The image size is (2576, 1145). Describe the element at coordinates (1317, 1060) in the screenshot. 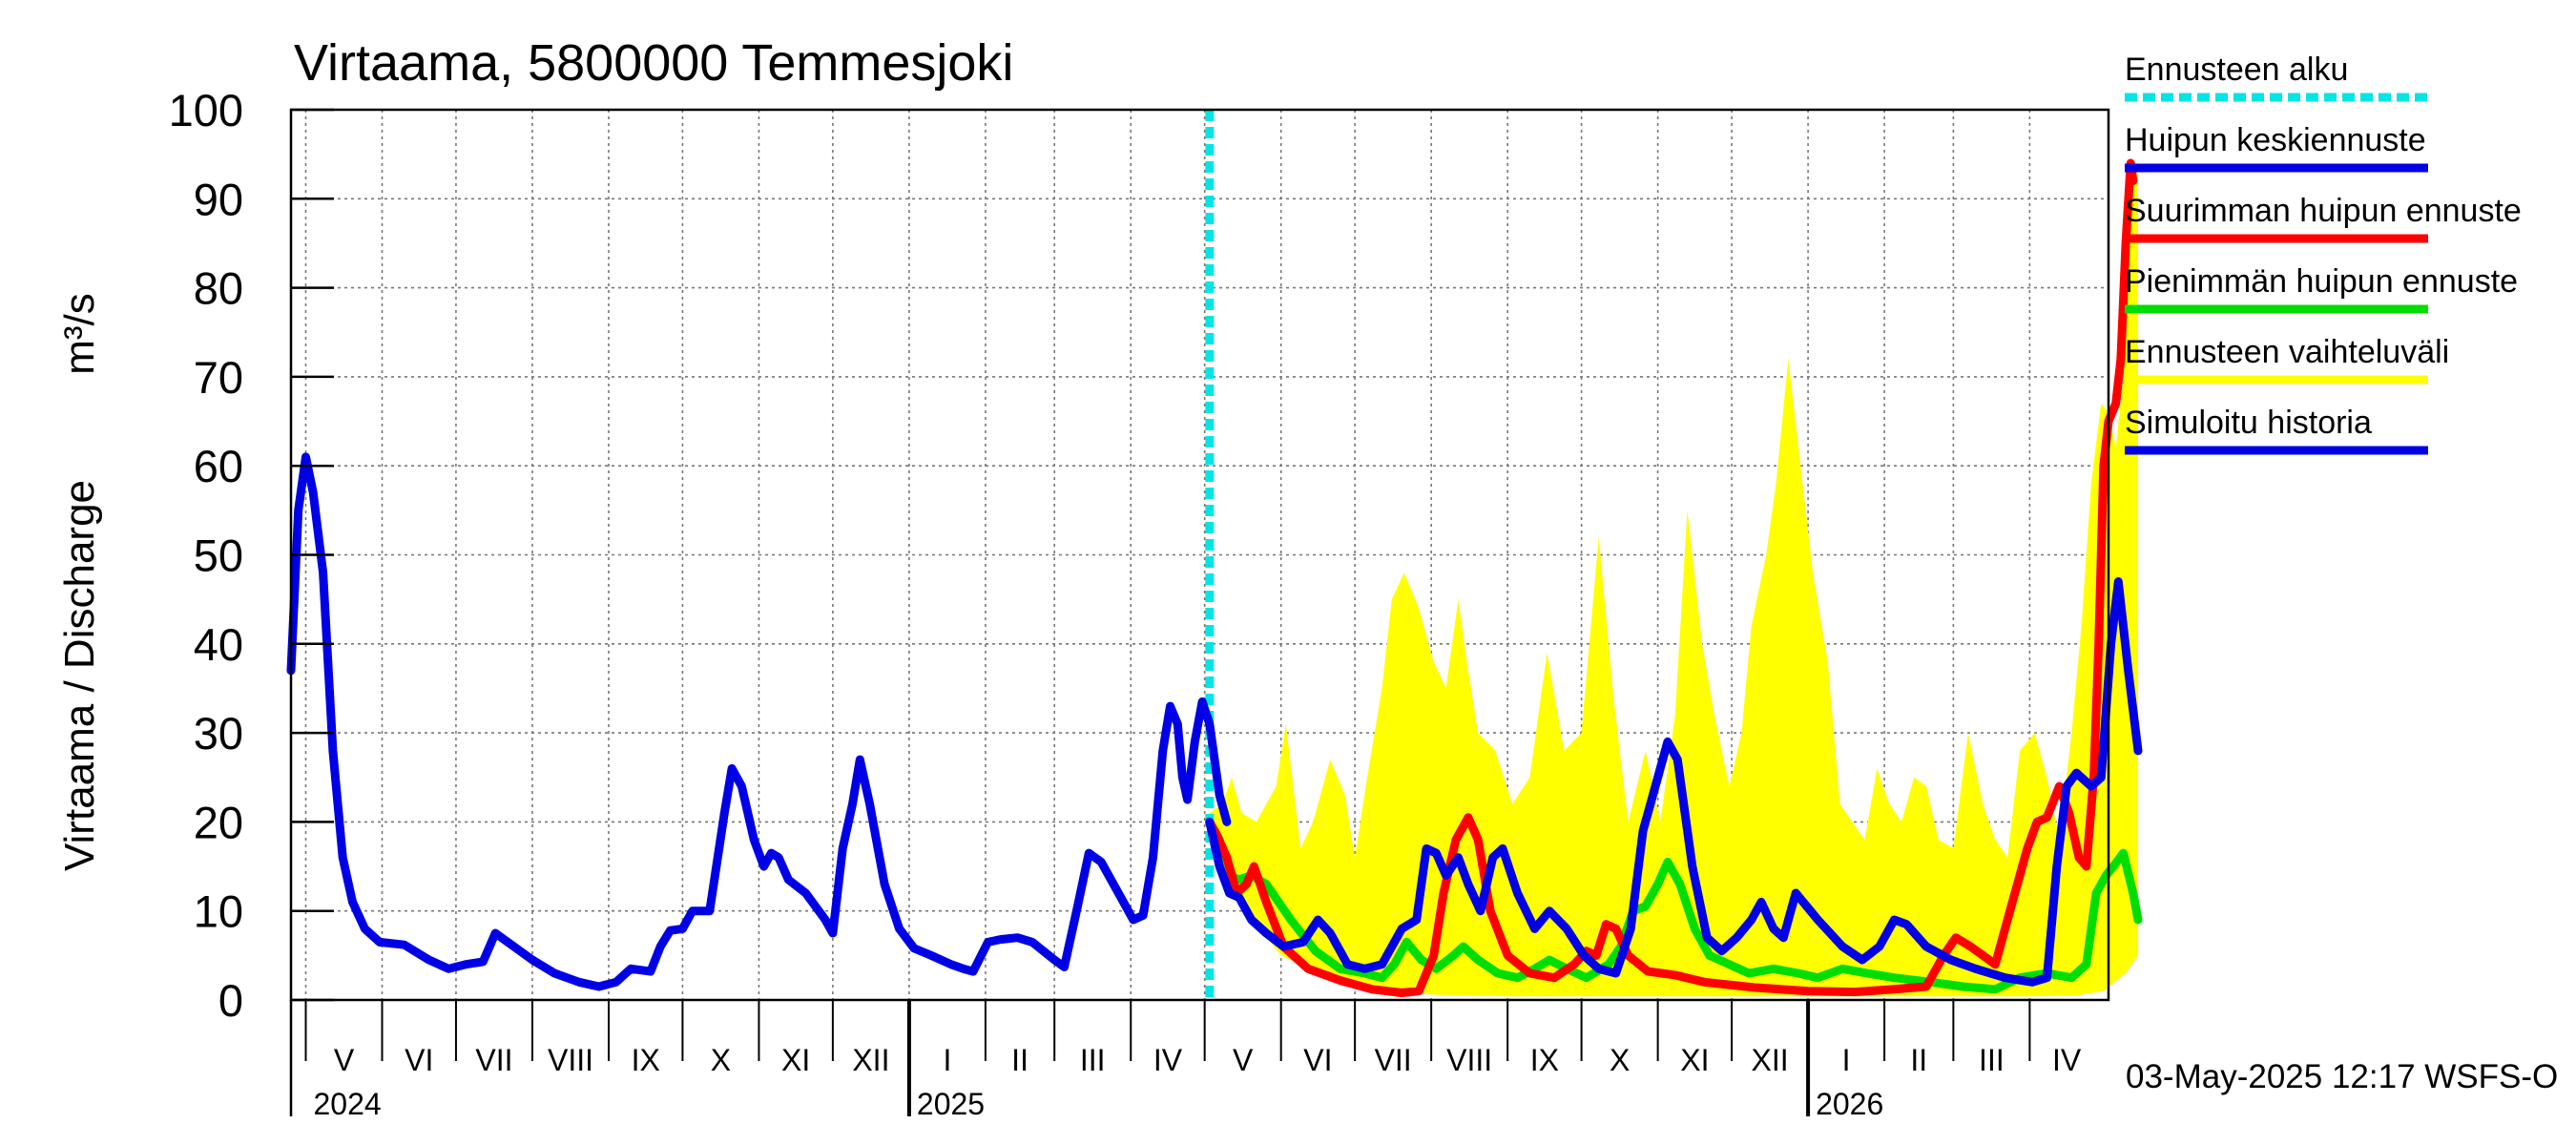

I see `month-label-13: VI` at that location.